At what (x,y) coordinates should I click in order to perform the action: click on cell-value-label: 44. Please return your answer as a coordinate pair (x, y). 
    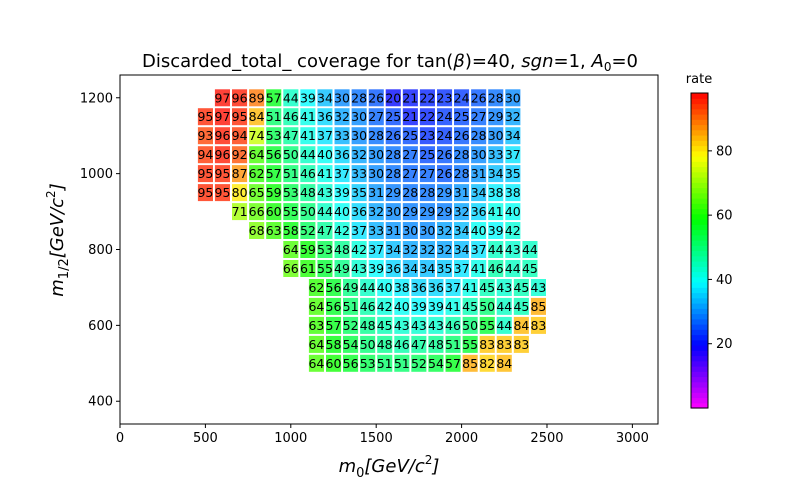
    Looking at the image, I should click on (513, 268).